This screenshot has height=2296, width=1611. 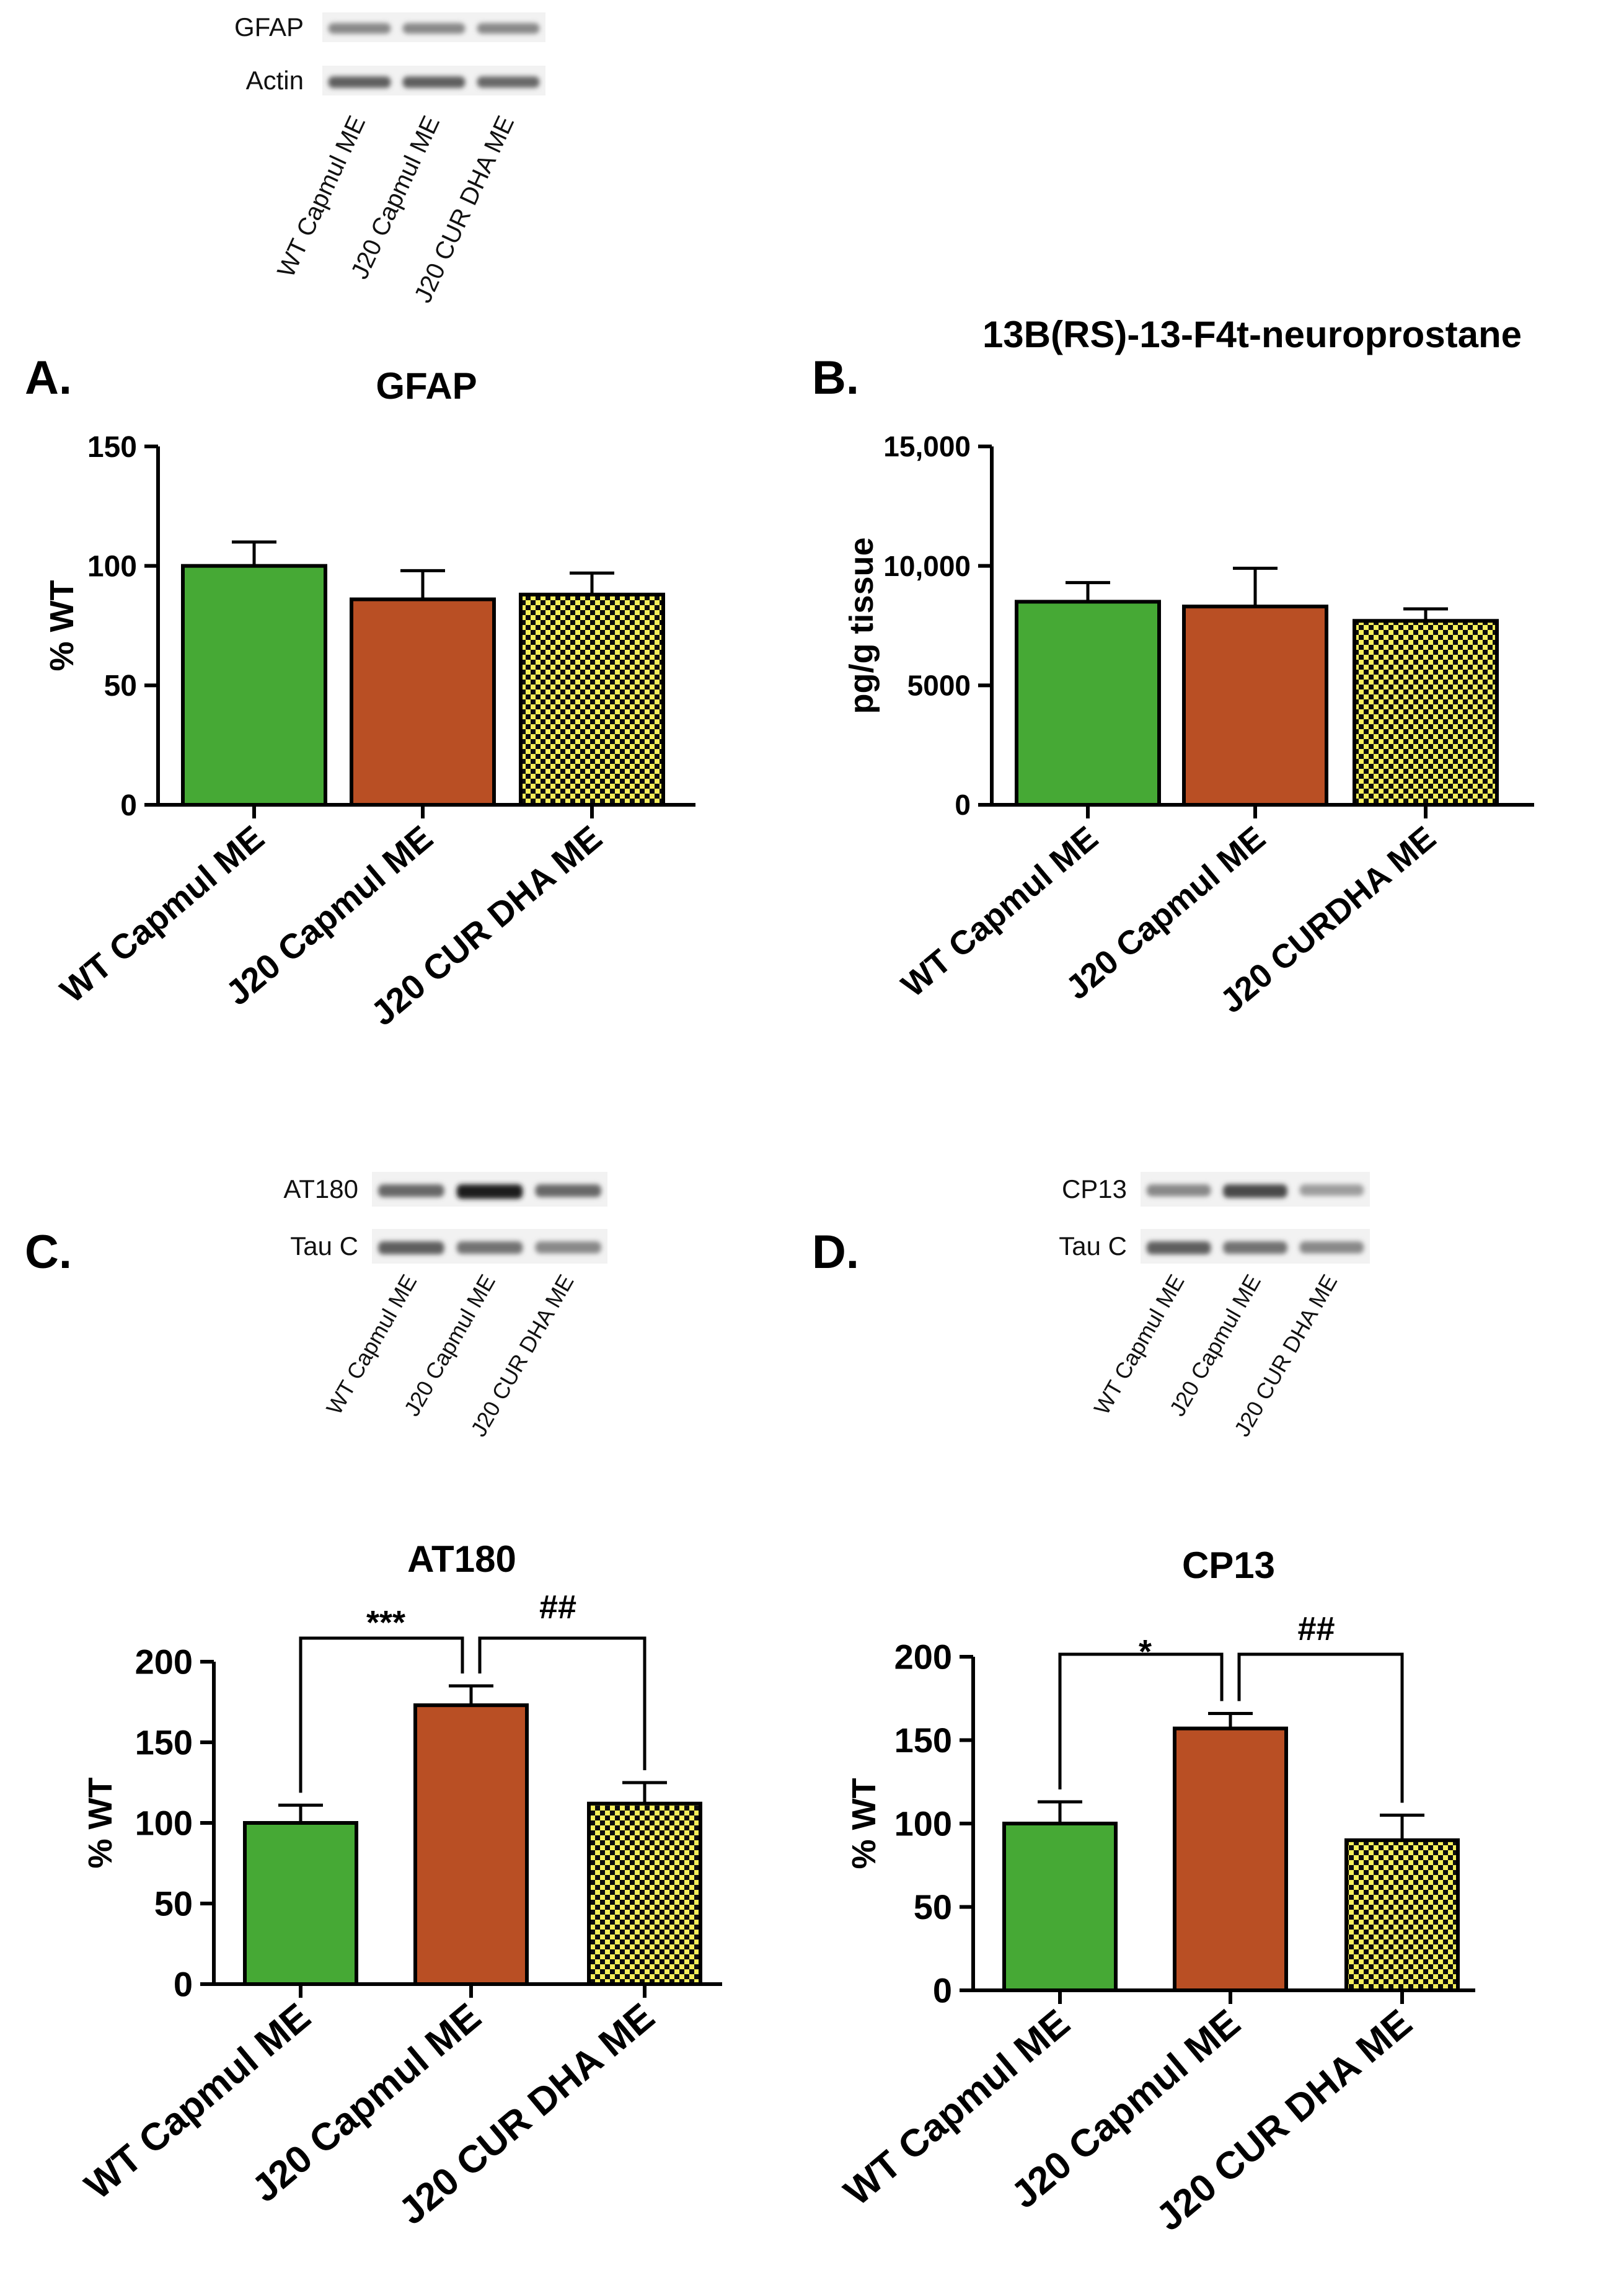 I want to click on chart-title: GFAP, so click(x=426, y=386).